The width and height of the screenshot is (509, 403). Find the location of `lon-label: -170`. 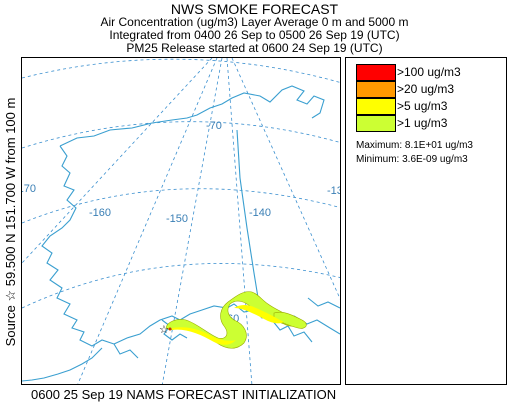

lon-label: -170 is located at coordinates (29, 189).